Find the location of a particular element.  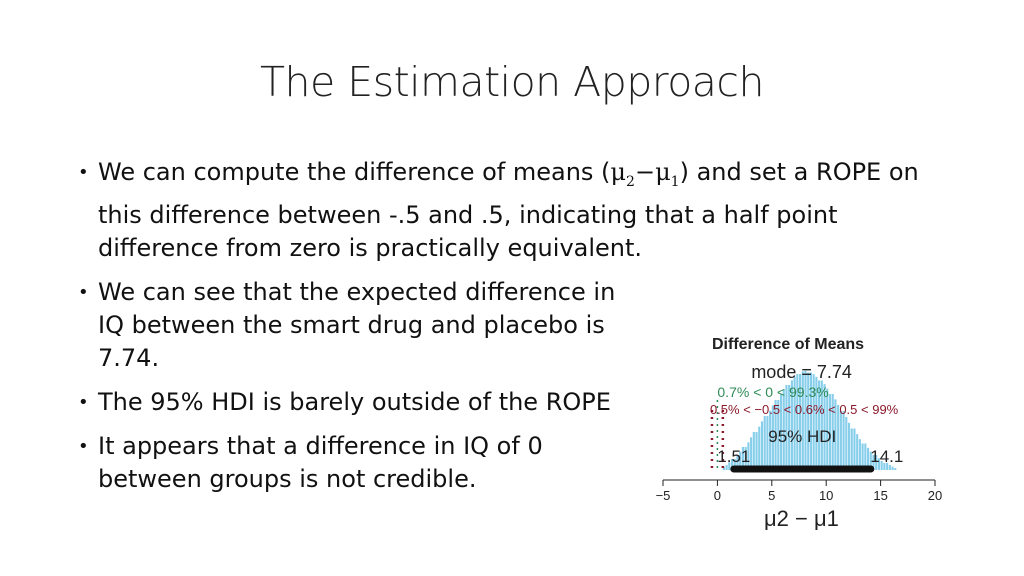

chart-title: Difference of Means is located at coordinates (788, 344).